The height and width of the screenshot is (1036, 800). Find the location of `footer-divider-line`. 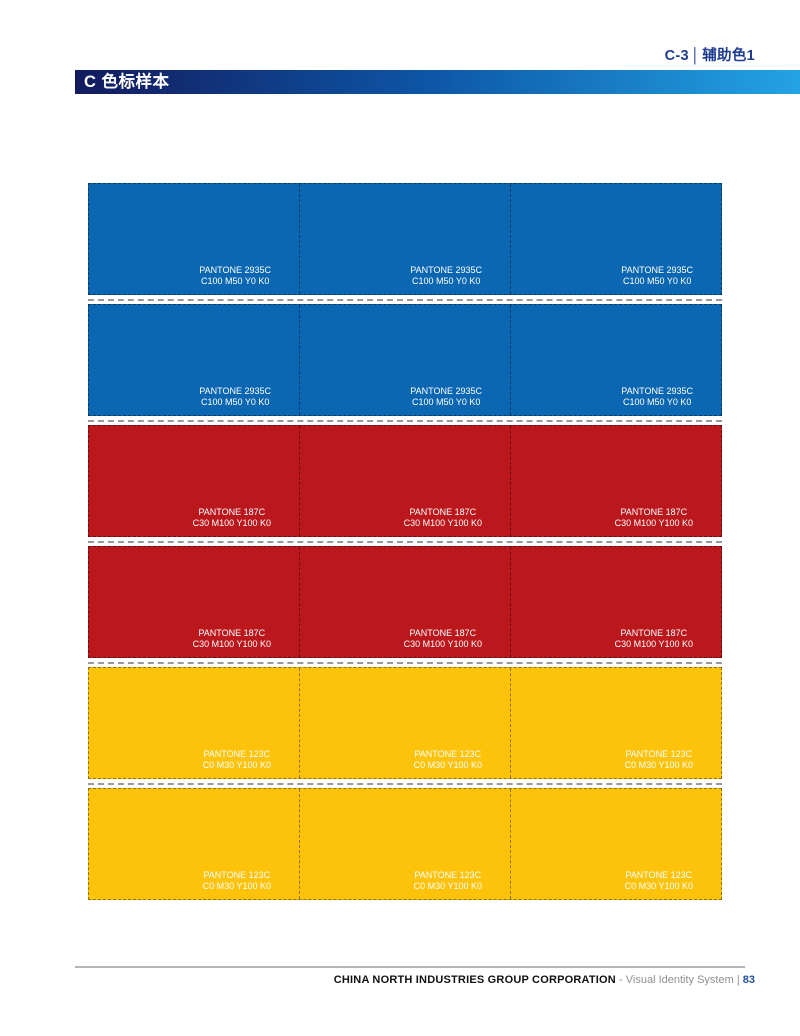

footer-divider-line is located at coordinates (410, 967).